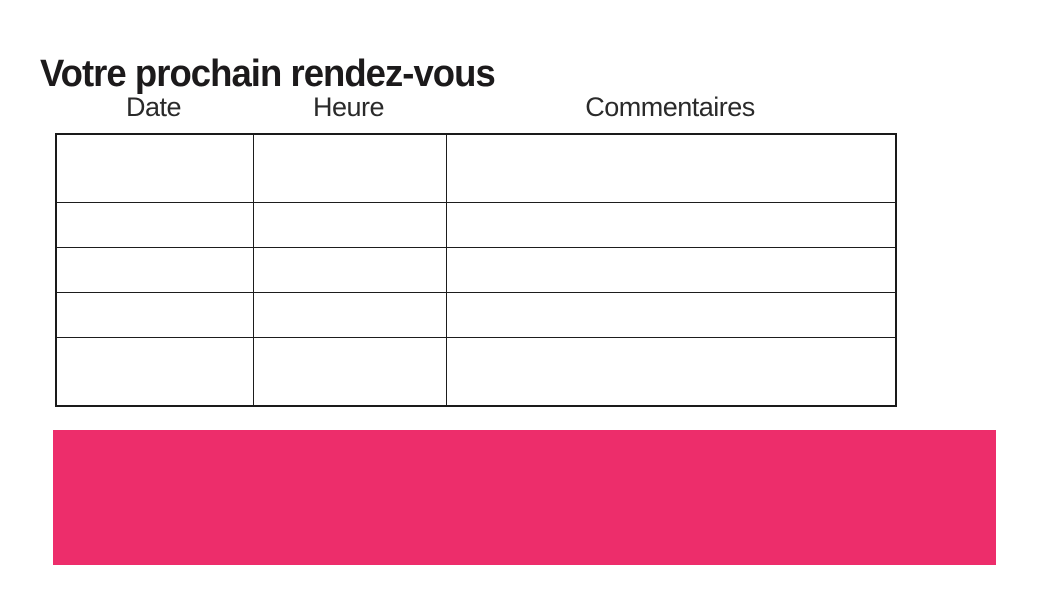 This screenshot has height=600, width=1050. What do you see at coordinates (153, 107) in the screenshot?
I see `column-header-date: Date` at bounding box center [153, 107].